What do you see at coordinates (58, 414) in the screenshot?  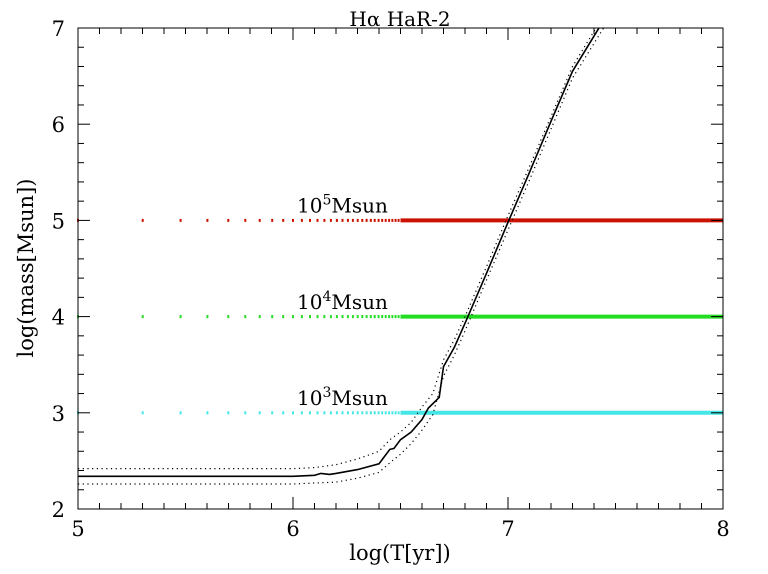 I see `y-tick-label: 3` at bounding box center [58, 414].